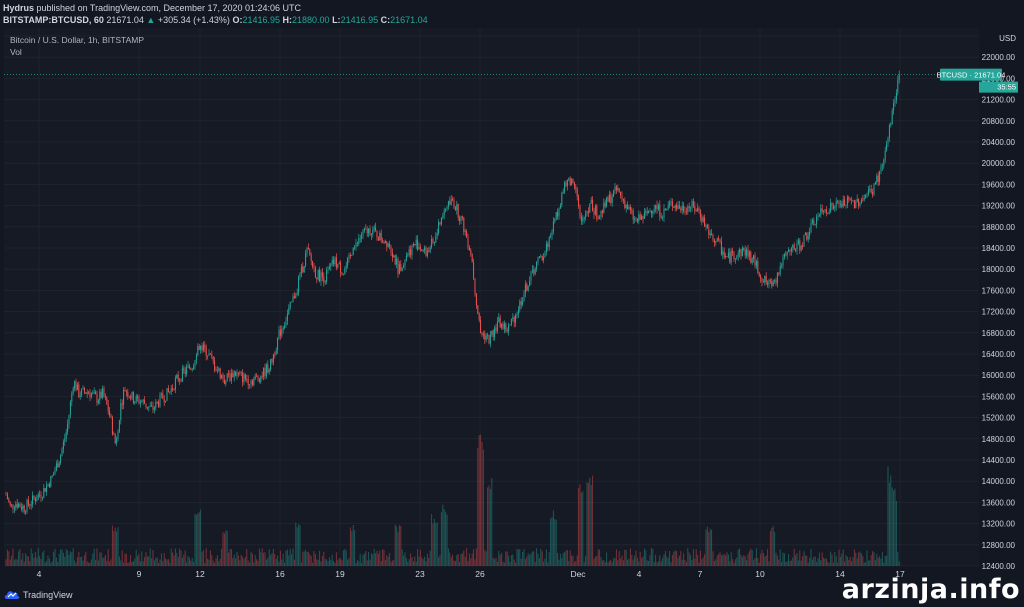  Describe the element at coordinates (999, 396) in the screenshot. I see `y-tick-label: 15600.00` at that location.